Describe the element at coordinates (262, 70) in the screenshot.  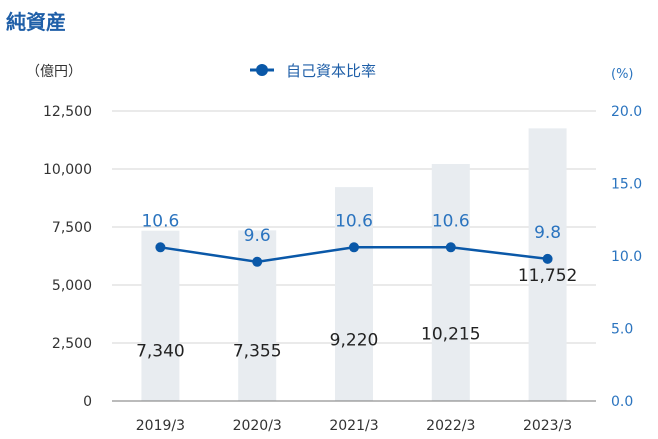
I see `legend-dot-marker` at that location.